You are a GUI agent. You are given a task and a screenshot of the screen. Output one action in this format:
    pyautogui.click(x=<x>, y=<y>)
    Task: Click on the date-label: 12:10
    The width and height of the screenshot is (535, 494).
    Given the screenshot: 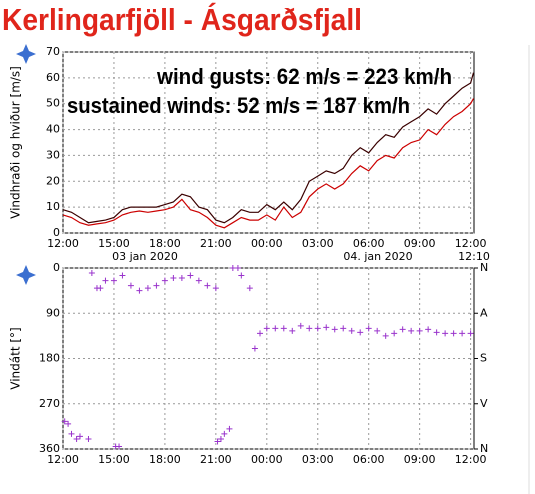 What is the action you would take?
    pyautogui.click(x=474, y=256)
    